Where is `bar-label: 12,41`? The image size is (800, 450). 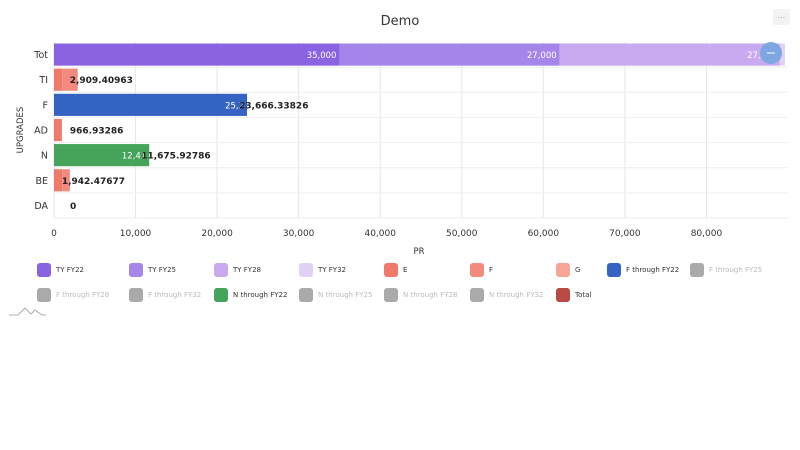
bar-label: 12,41 is located at coordinates (134, 157).